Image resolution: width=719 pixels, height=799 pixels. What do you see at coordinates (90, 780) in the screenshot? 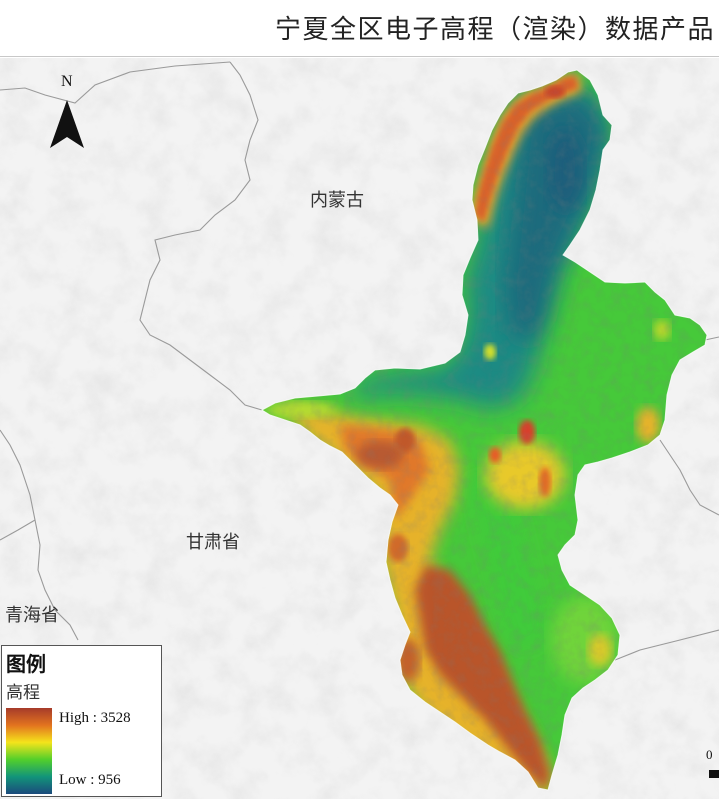
I see `legend-low-value: Low : 956` at bounding box center [90, 780].